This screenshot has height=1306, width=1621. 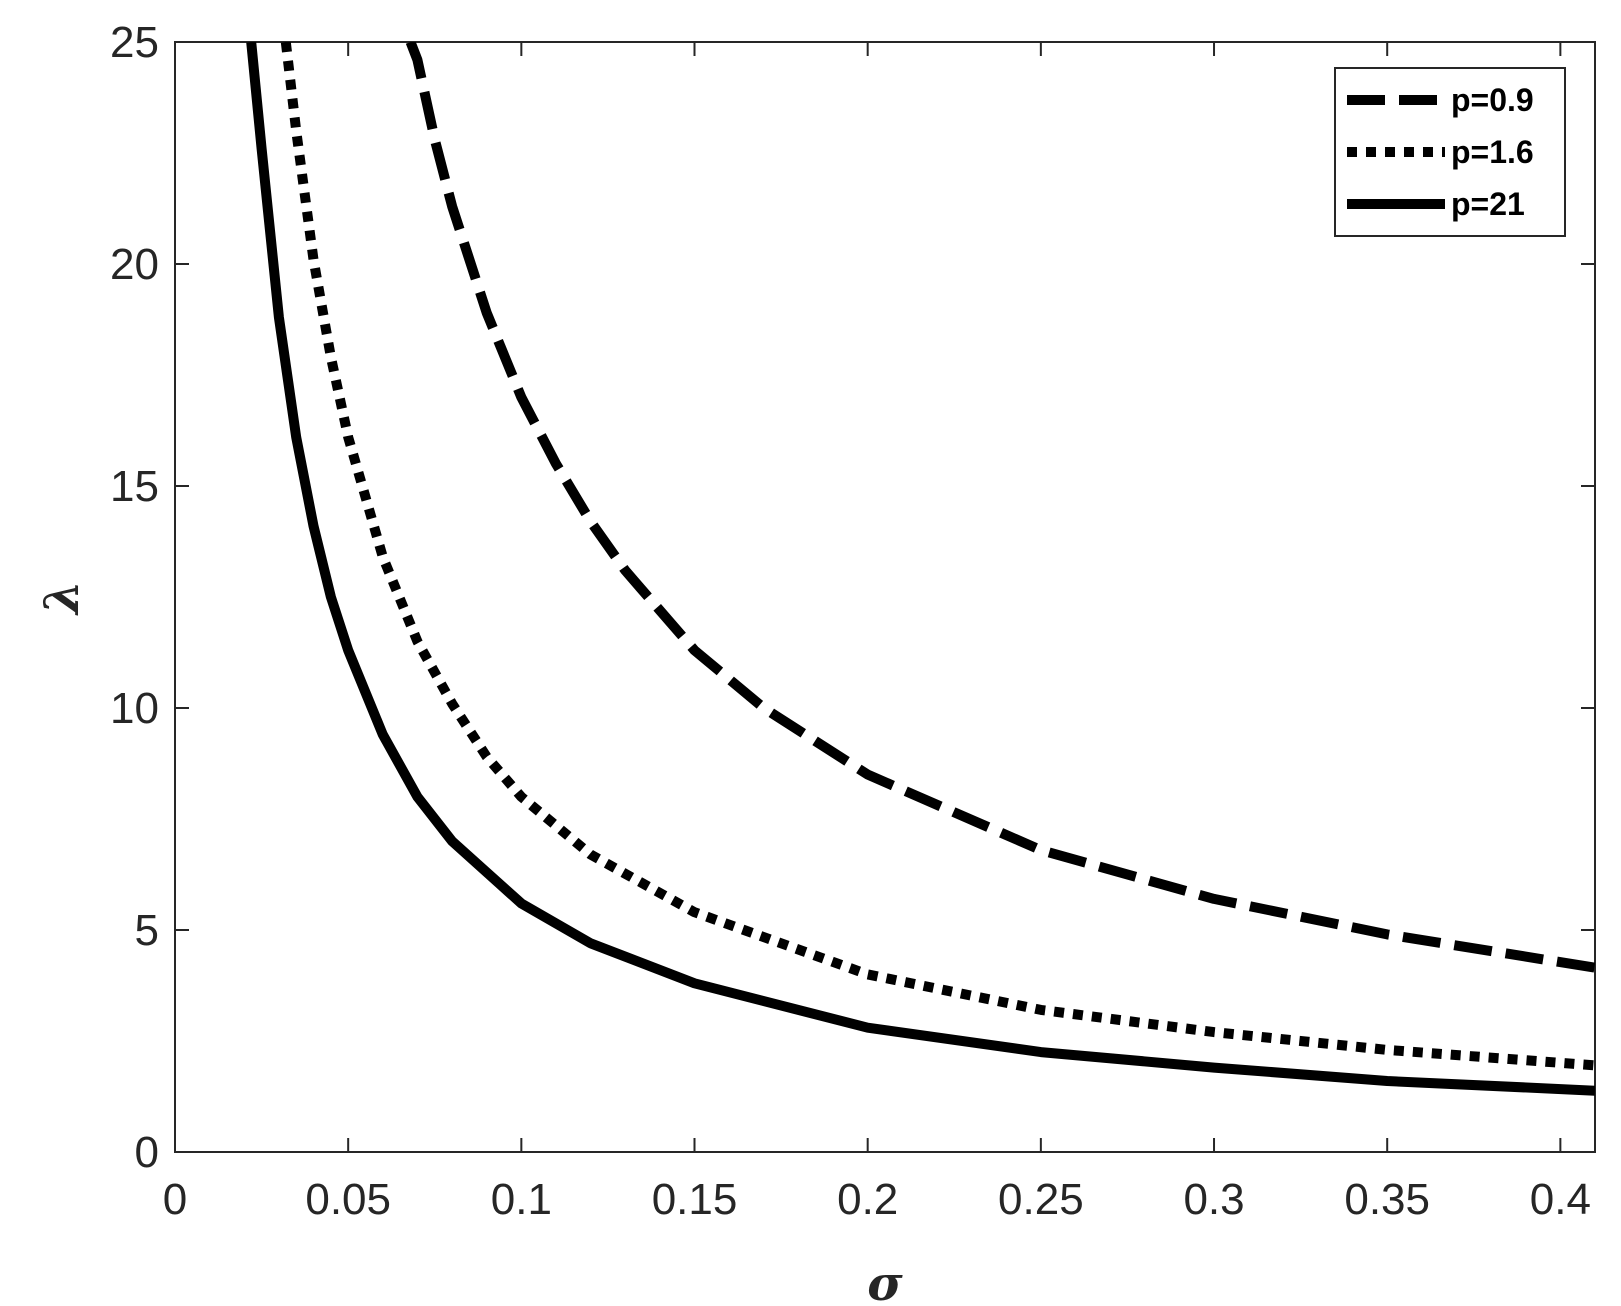 What do you see at coordinates (147, 1152) in the screenshot?
I see `y-tick-label: 0` at bounding box center [147, 1152].